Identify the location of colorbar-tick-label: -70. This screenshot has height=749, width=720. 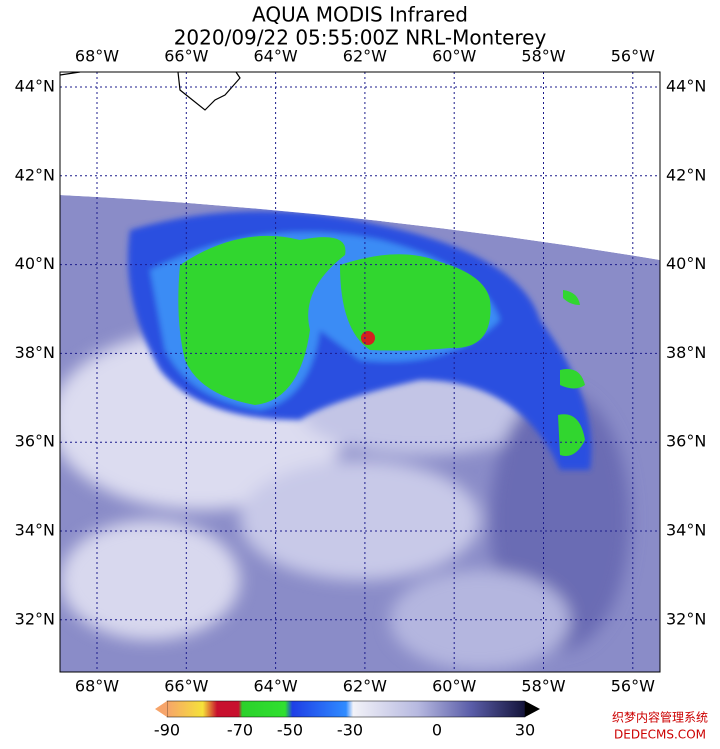
(240, 730).